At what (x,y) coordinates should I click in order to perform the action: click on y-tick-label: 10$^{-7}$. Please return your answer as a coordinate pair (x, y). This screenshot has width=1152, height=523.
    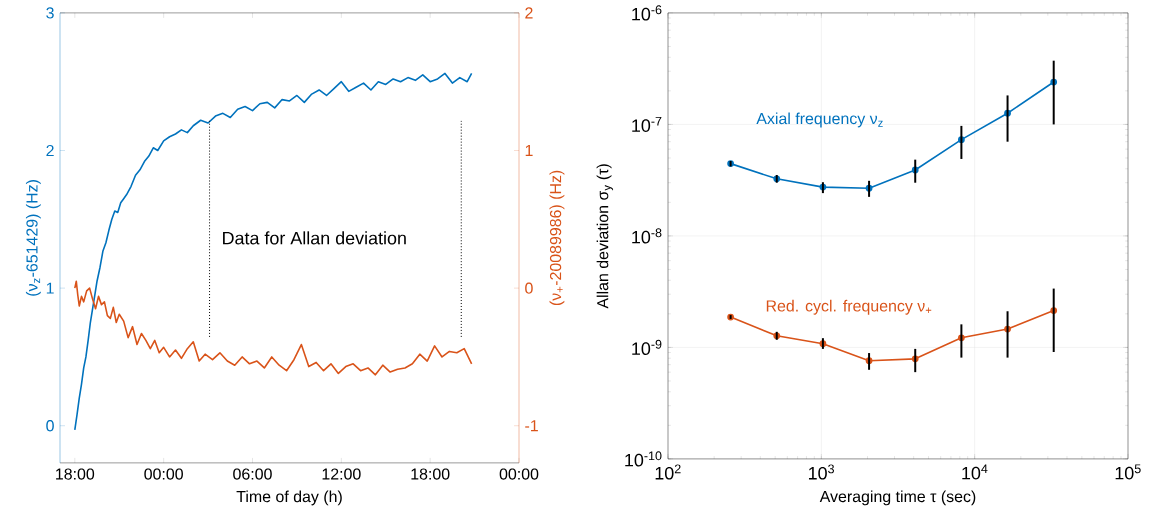
    Looking at the image, I should click on (647, 124).